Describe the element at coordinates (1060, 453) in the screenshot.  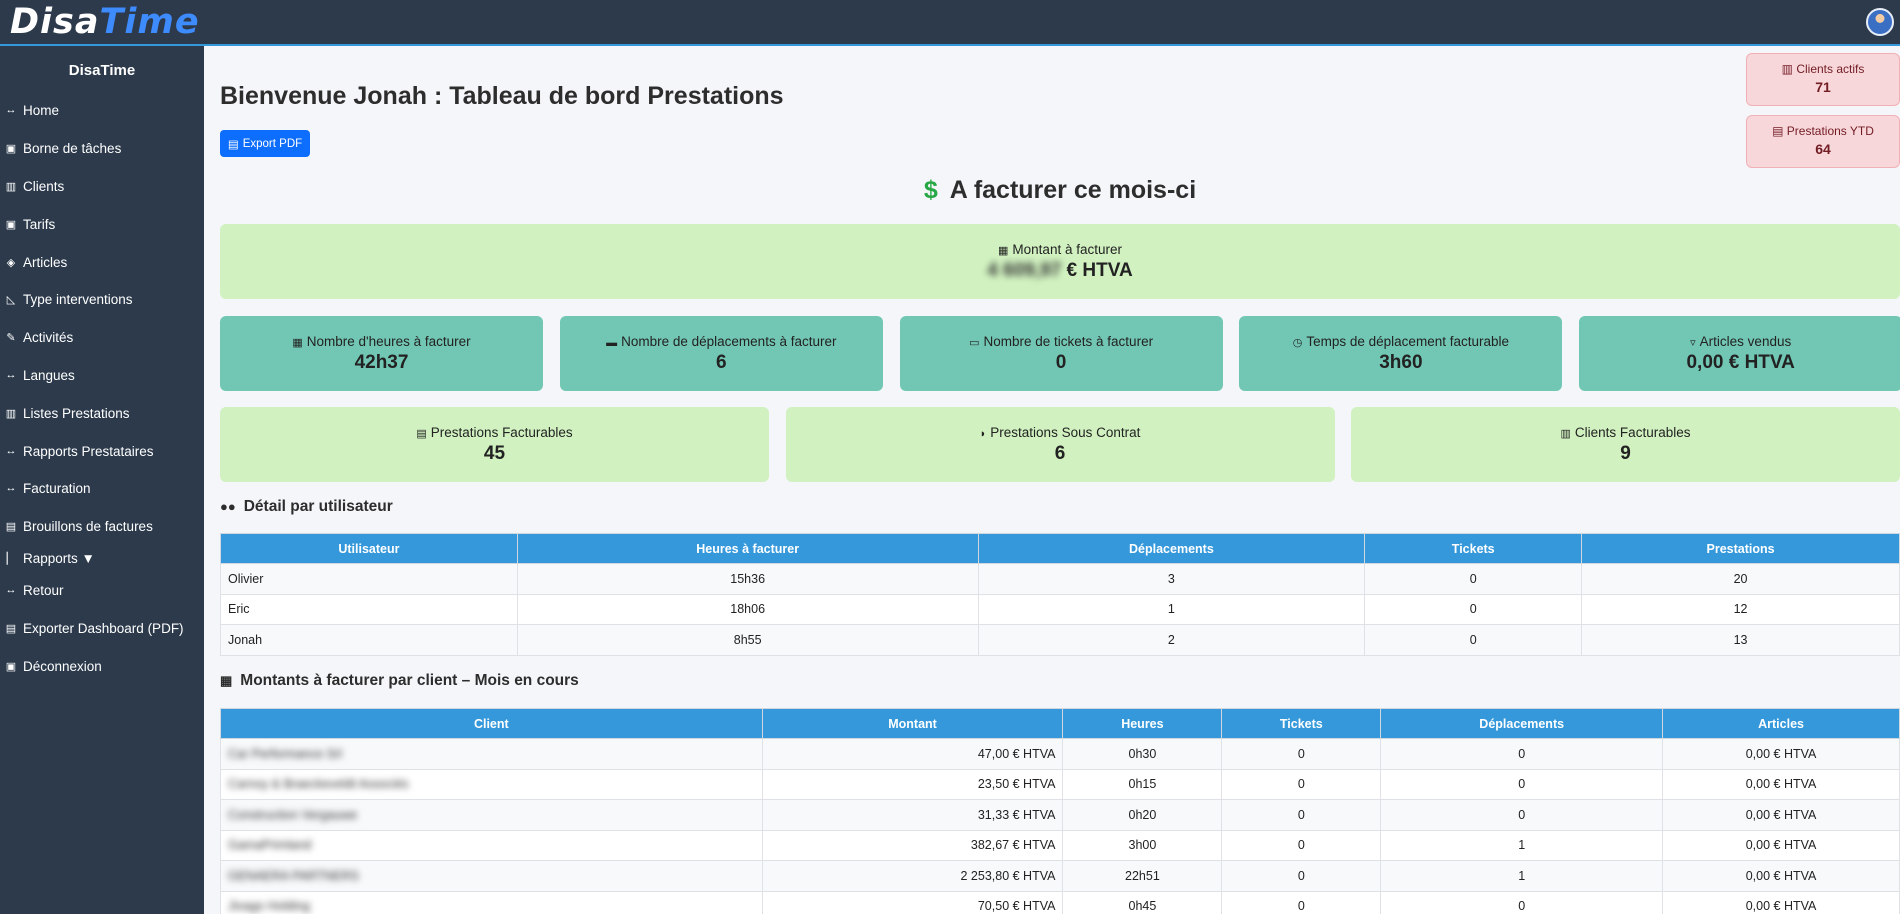
I see `summary-value: 6` at that location.